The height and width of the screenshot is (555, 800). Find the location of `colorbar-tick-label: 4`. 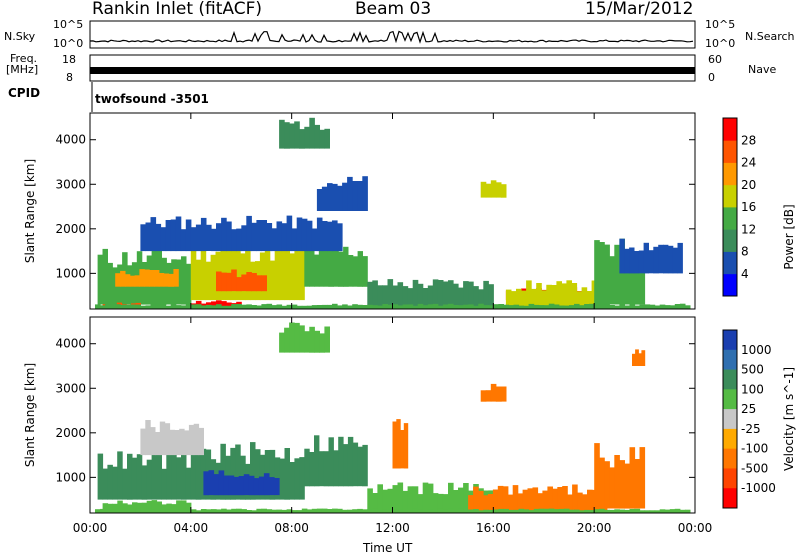

colorbar-tick-label: 4 is located at coordinates (745, 274).